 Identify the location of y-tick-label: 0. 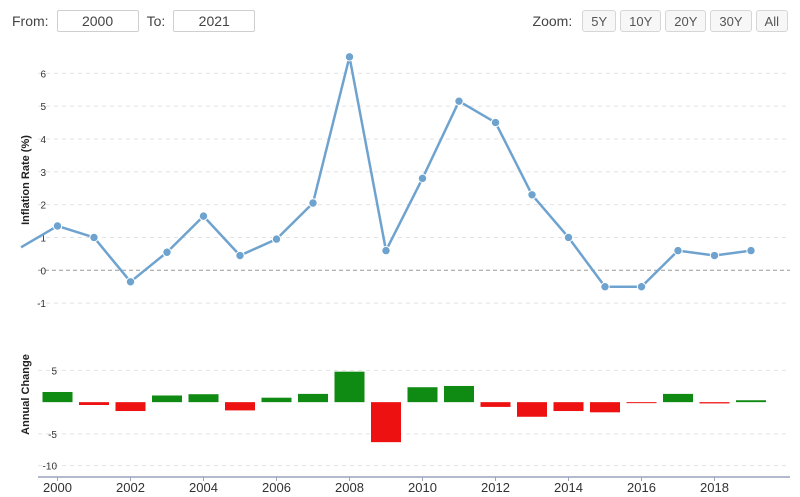
(43, 271).